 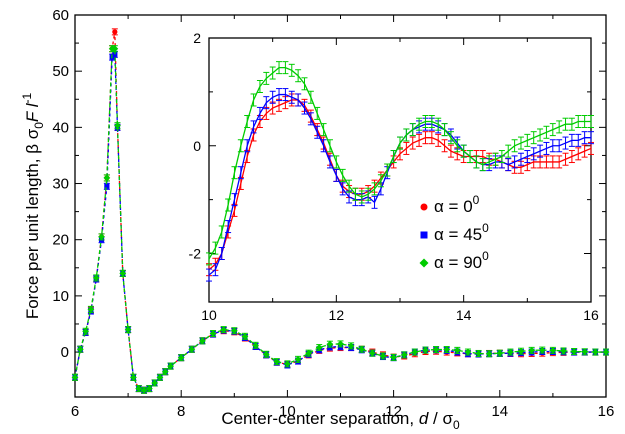 I want to click on y-tick-label: 10, so click(x=60, y=296).